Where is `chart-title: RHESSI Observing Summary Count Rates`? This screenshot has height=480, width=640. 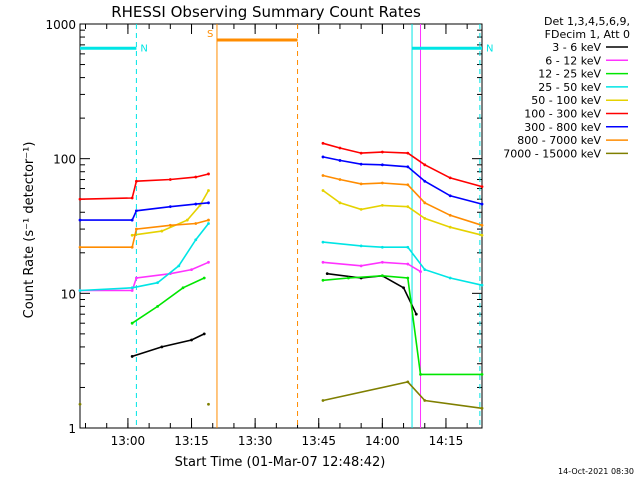
chart-title: RHESSI Observing Summary Count Rates is located at coordinates (266, 12).